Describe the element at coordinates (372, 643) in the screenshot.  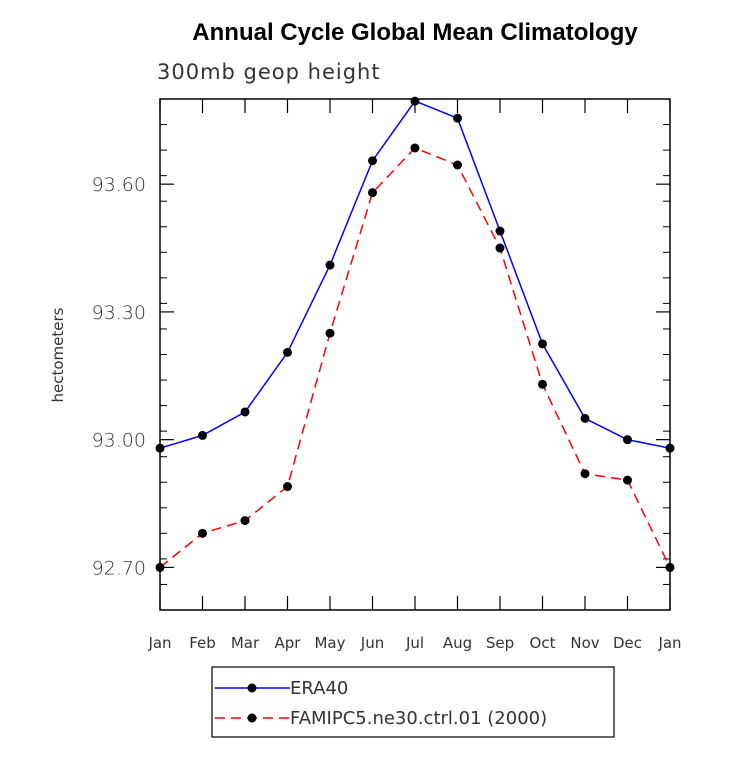
I see `x-tick-label: Jun` at that location.